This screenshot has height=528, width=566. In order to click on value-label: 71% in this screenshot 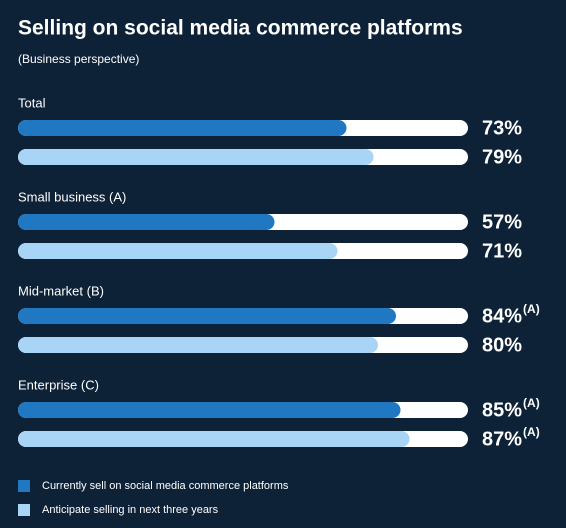, I will do `click(502, 251)`.